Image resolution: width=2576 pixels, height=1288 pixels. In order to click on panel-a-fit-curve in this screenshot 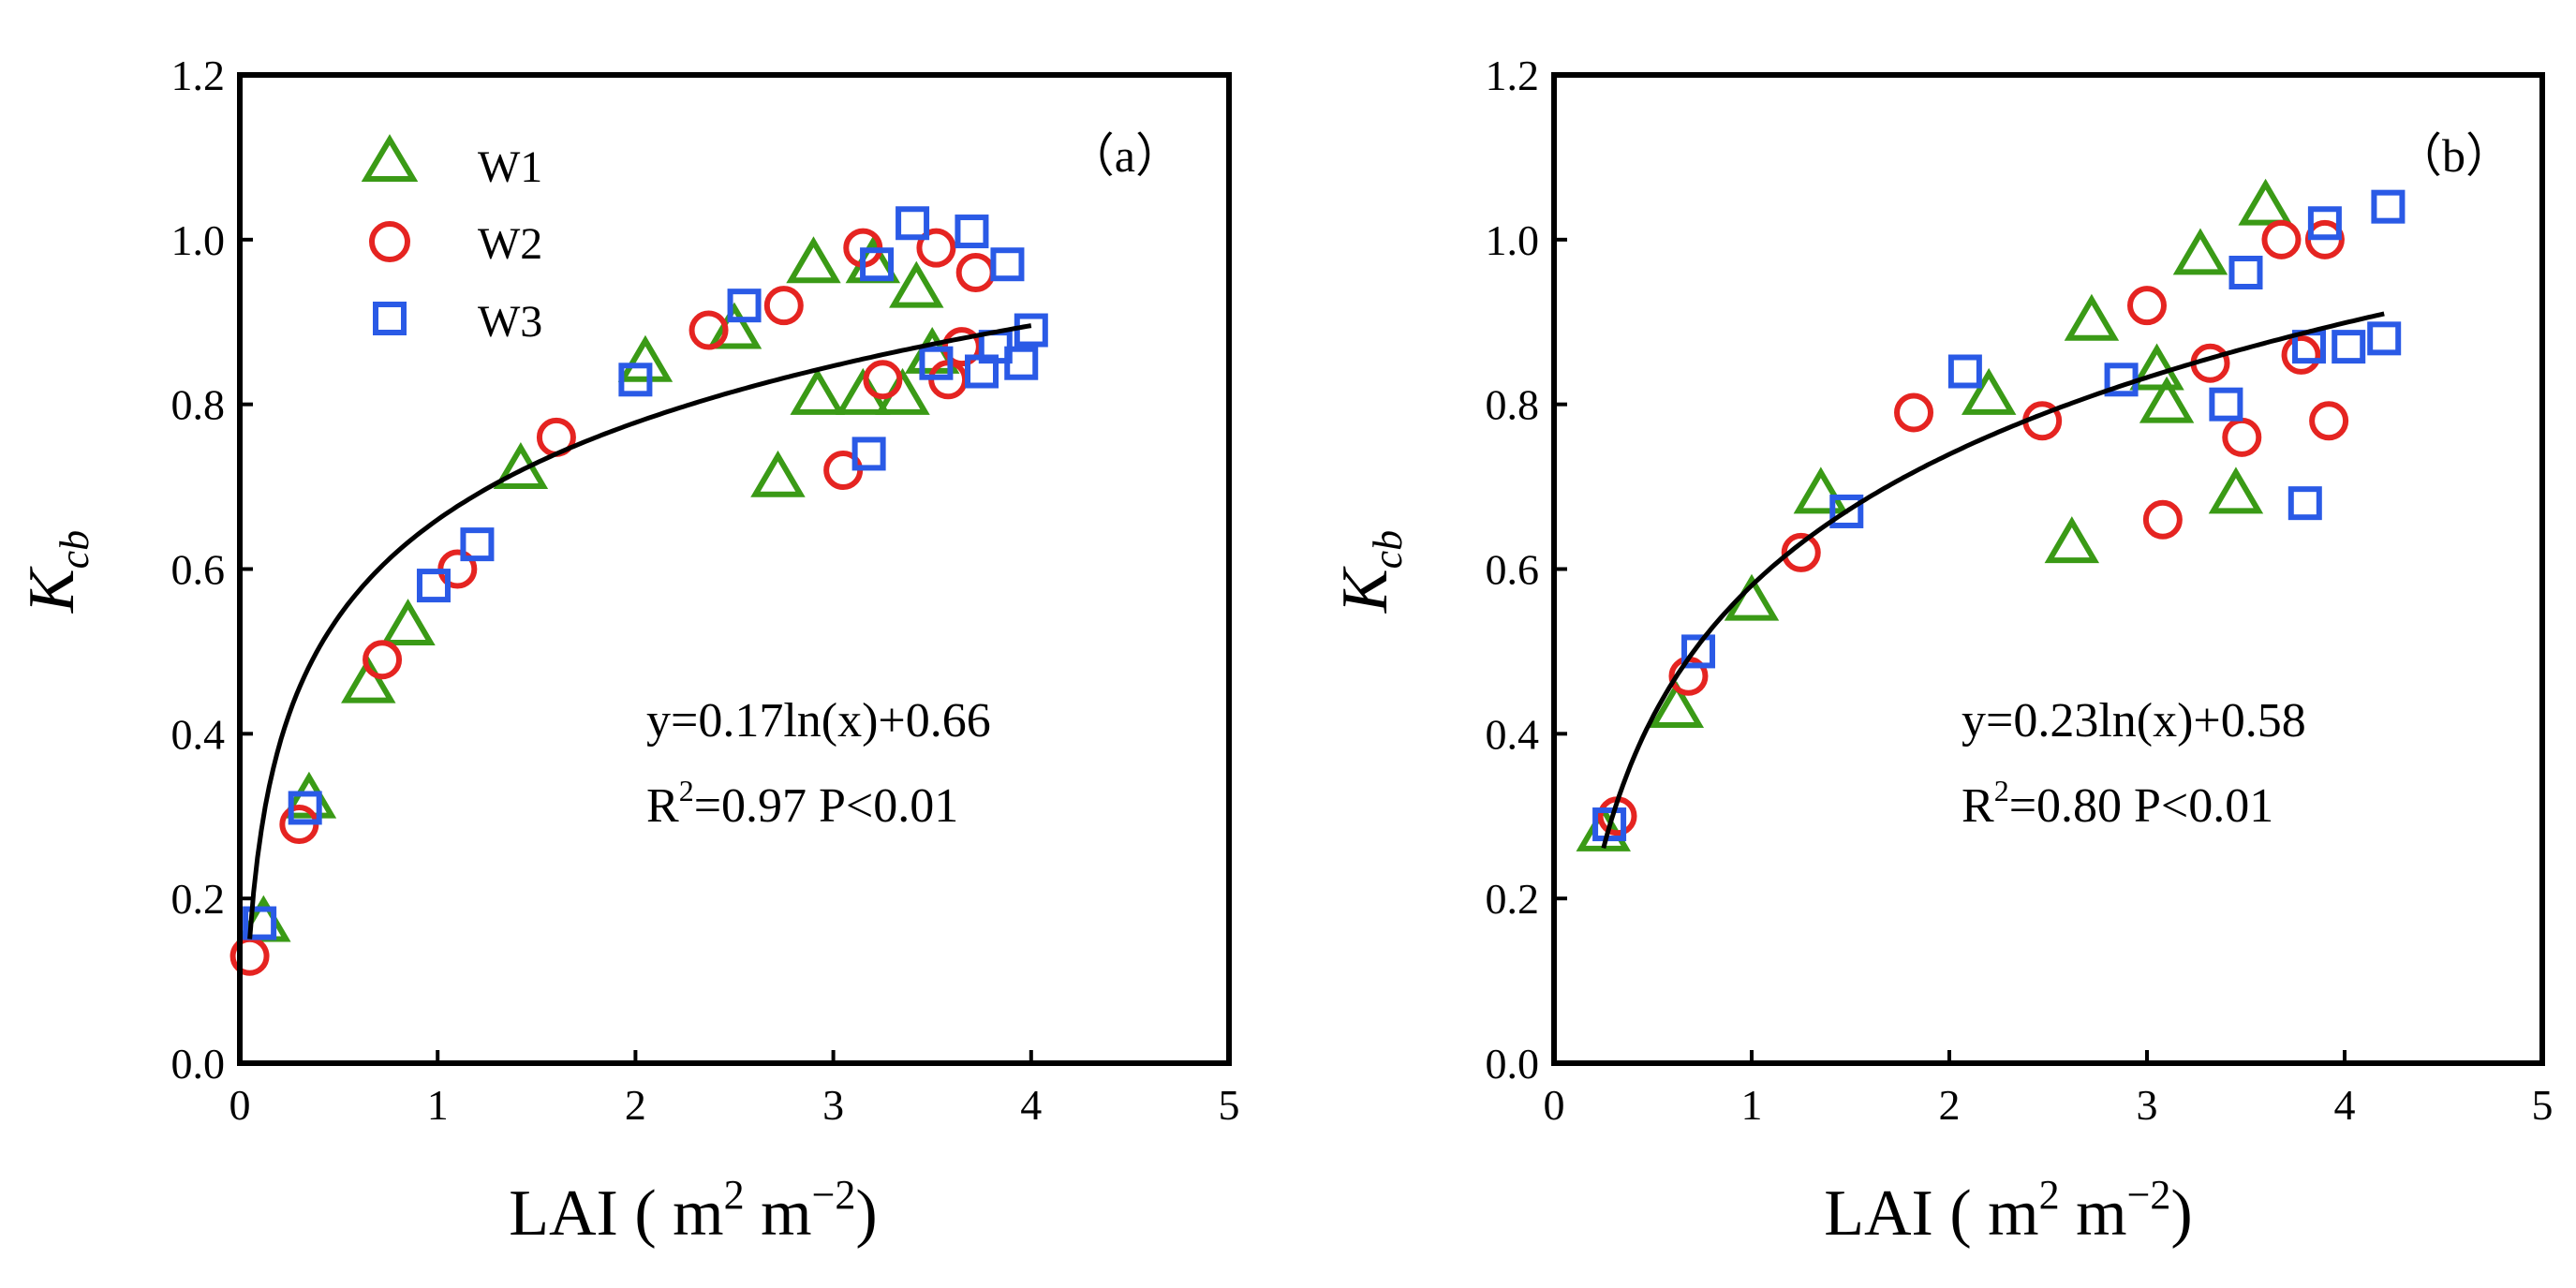, I will do `click(639, 632)`.